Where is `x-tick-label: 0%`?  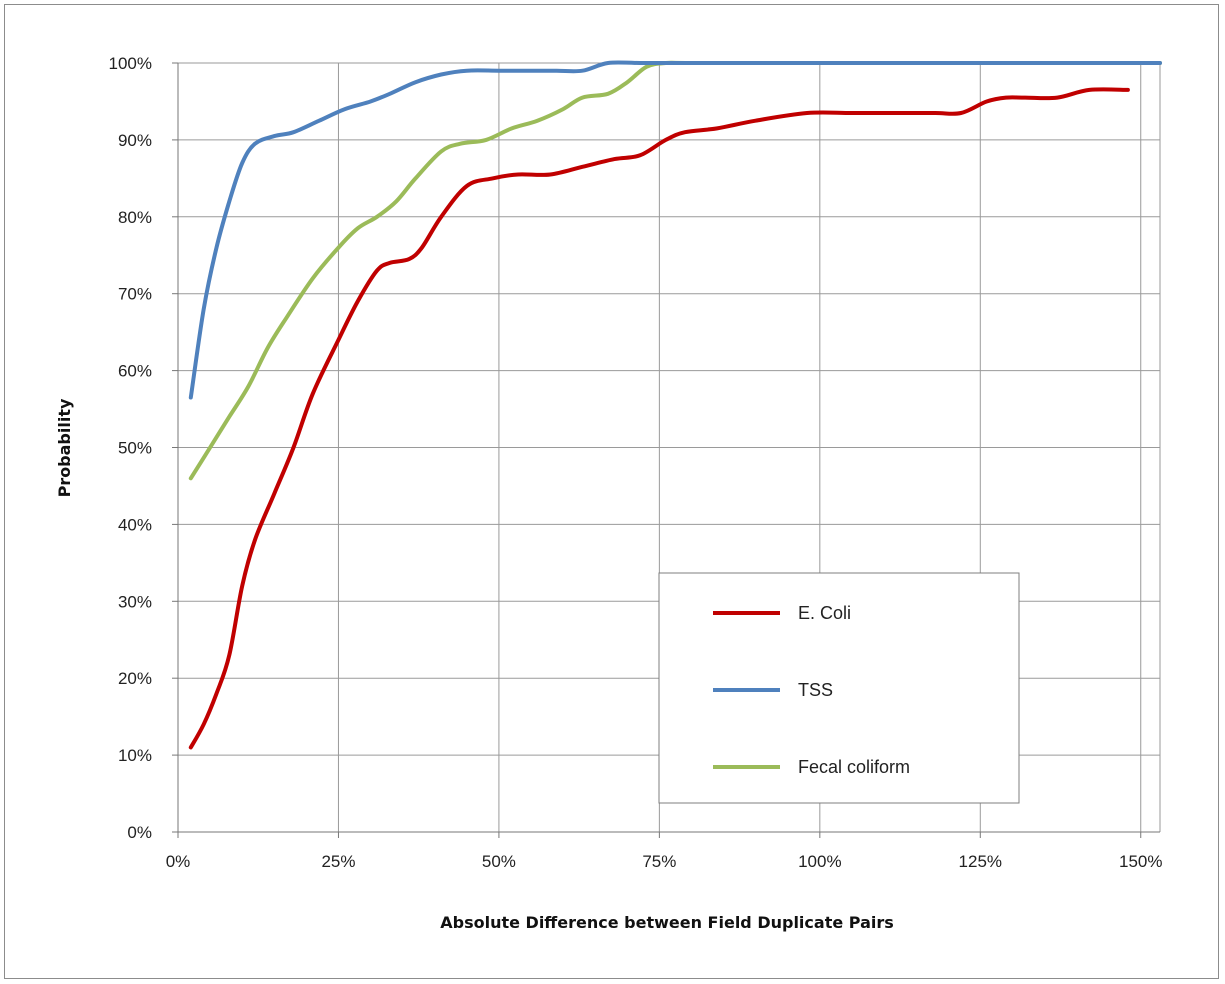 x-tick-label: 0% is located at coordinates (178, 861).